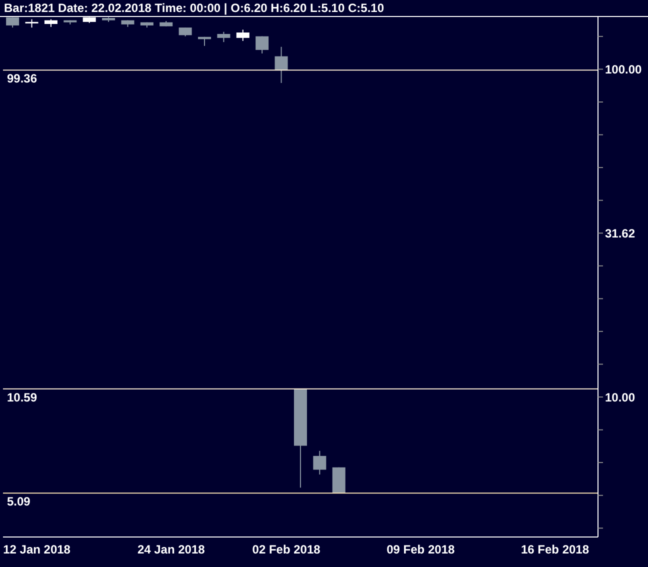  What do you see at coordinates (421, 549) in the screenshot?
I see `x-tick-label: 09 Feb 2018` at bounding box center [421, 549].